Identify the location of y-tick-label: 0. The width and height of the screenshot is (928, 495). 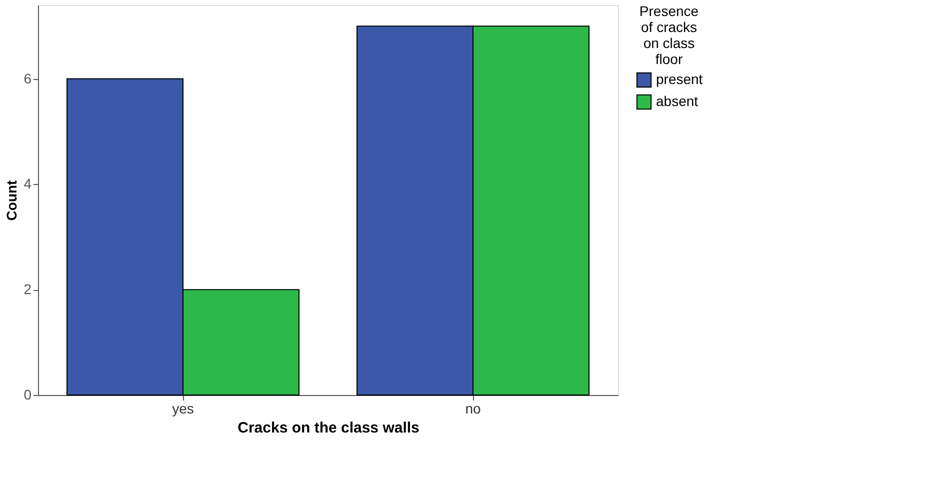
(28, 394).